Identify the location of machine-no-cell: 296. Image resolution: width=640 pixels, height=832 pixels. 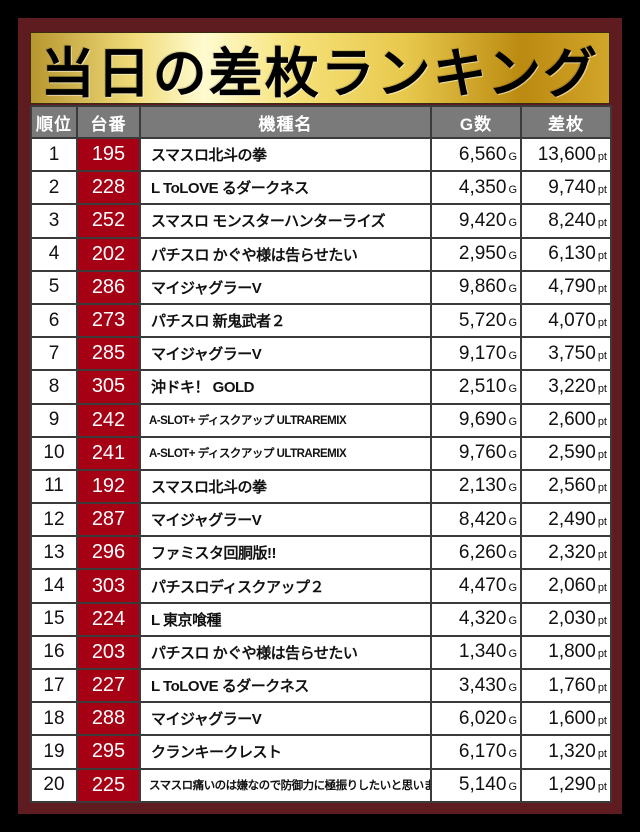
(108, 553).